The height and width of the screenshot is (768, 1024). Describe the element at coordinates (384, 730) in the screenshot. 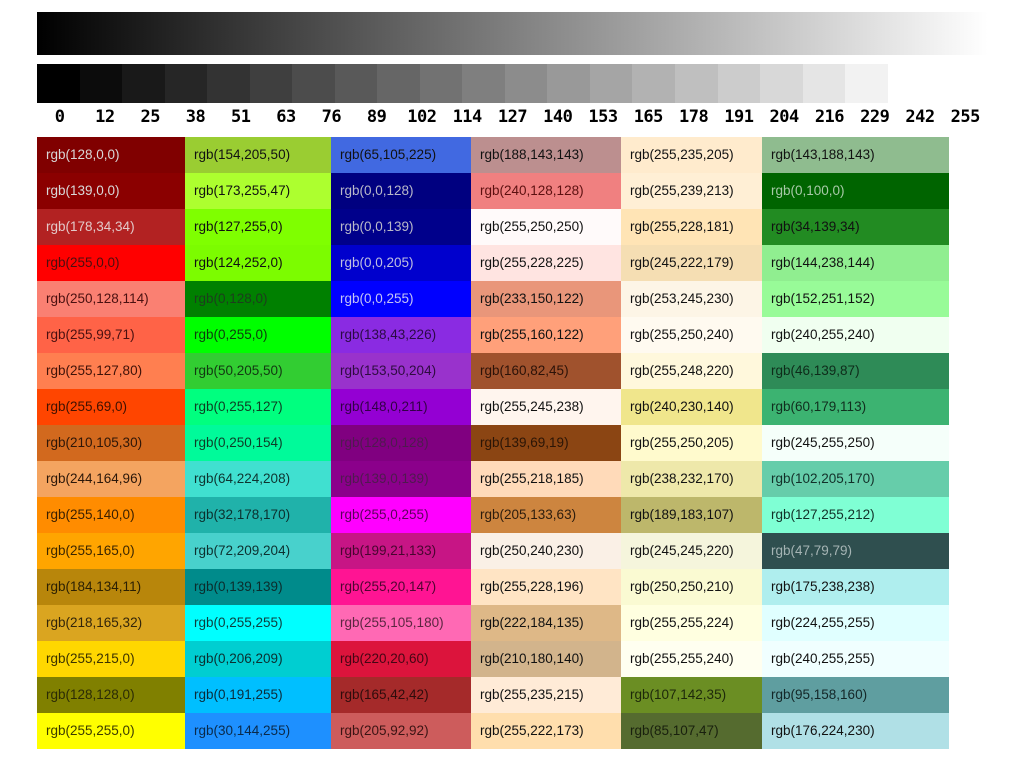

I see `color-swatch-label: rgb(205,92,92)` at that location.